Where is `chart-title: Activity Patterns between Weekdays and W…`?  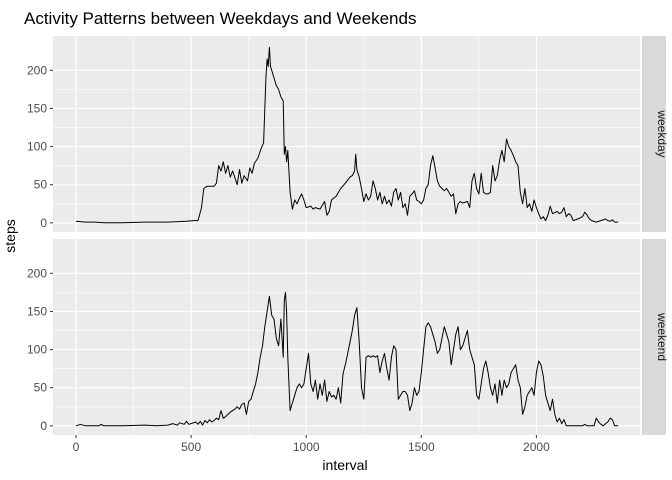 chart-title: Activity Patterns between Weekdays and W… is located at coordinates (220, 18).